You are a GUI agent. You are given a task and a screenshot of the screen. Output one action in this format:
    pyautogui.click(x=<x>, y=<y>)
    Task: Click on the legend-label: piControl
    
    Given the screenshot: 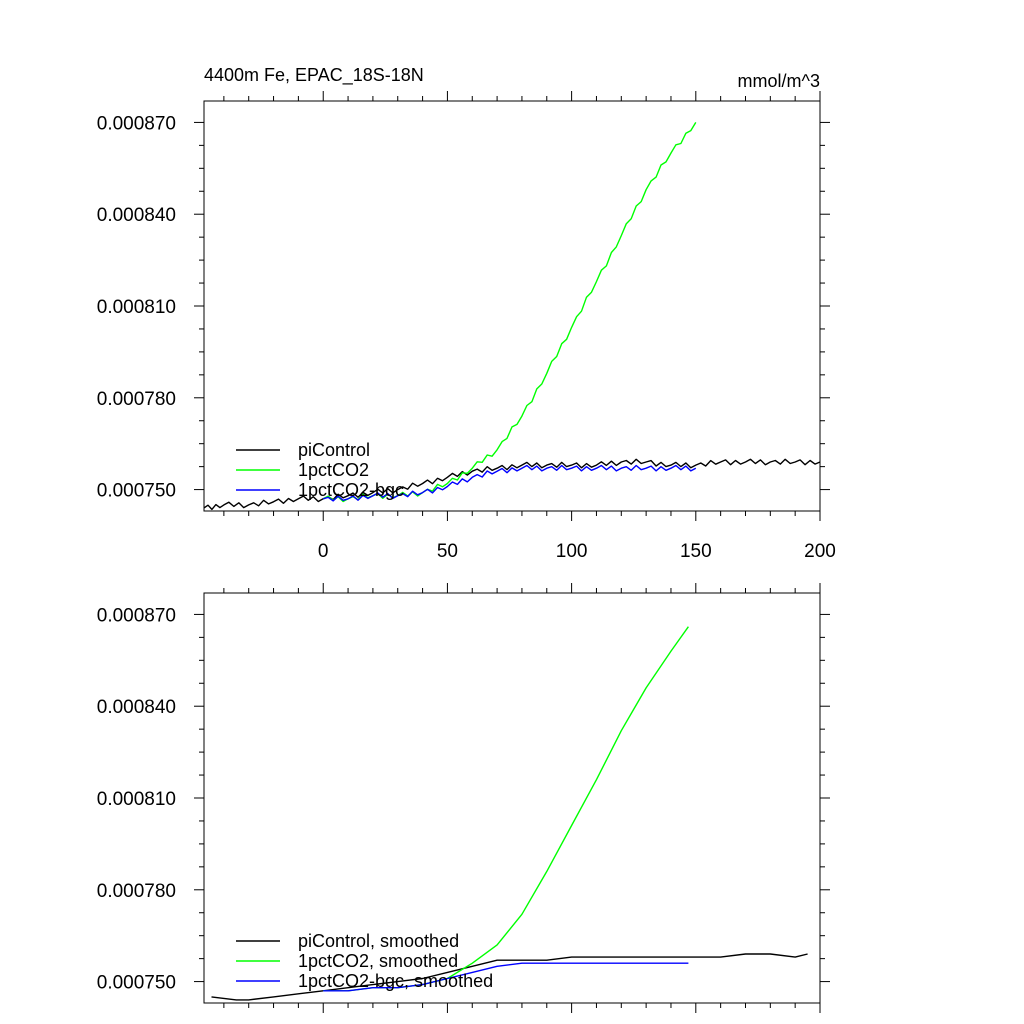 What is the action you would take?
    pyautogui.click(x=334, y=450)
    